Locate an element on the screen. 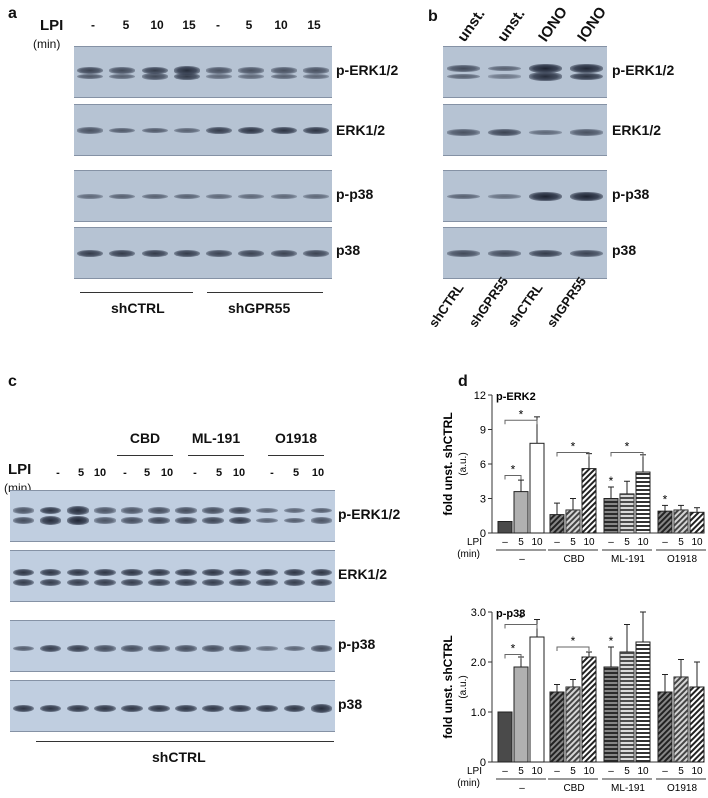  y-tick-label: 0 is located at coordinates (483, 534).